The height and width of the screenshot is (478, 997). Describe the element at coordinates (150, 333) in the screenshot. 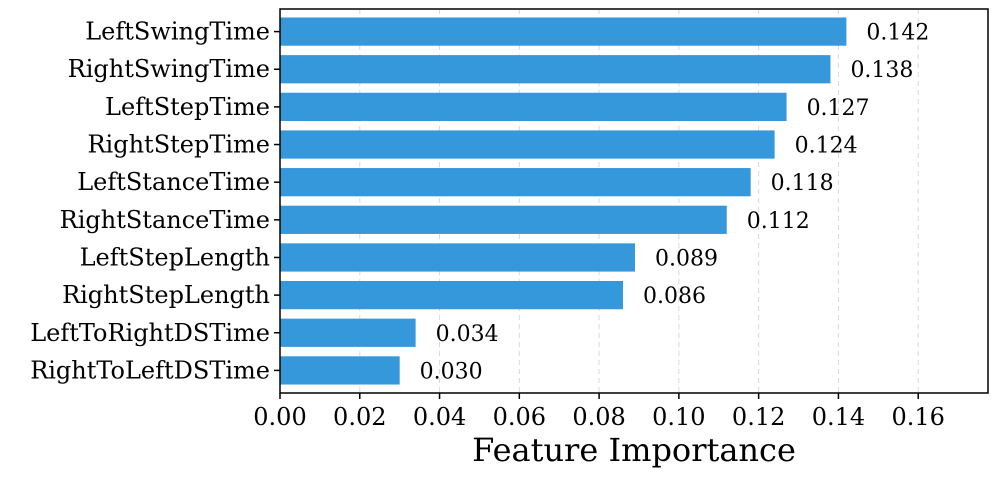

I see `category-label: LeftToRightDSTime` at that location.